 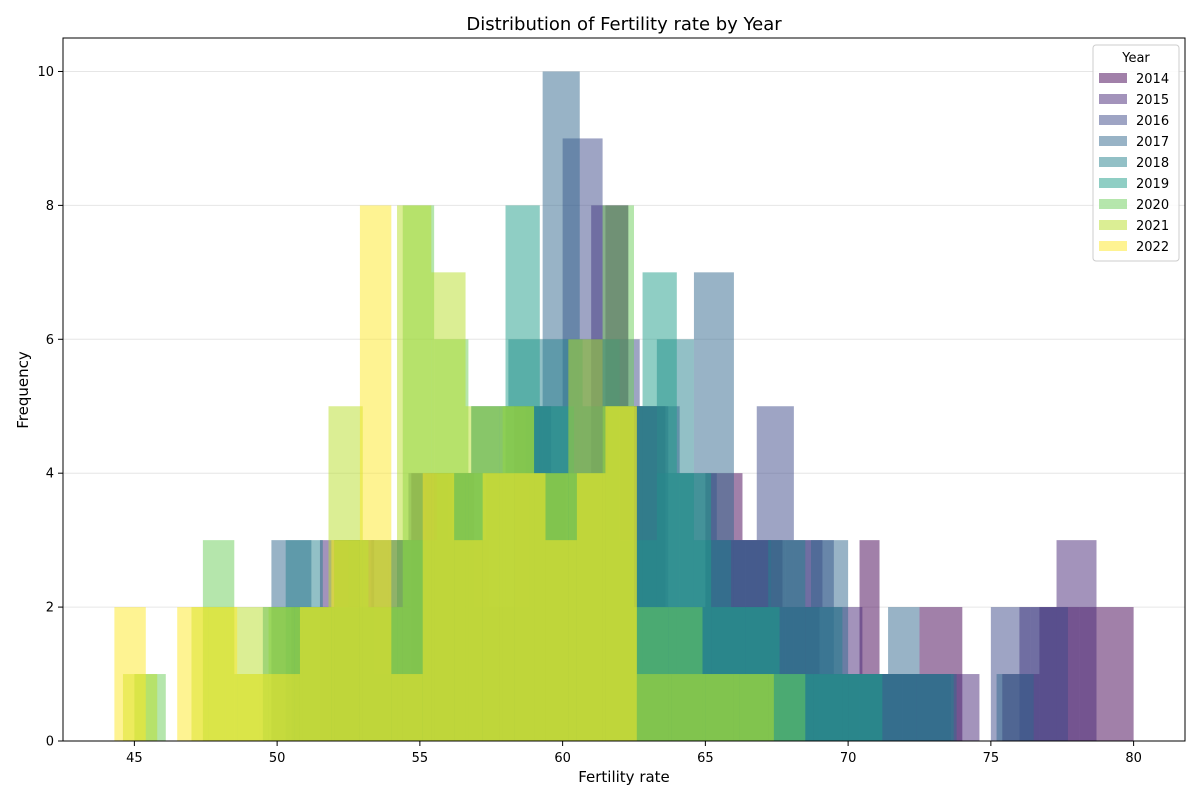 What do you see at coordinates (1113, 120) in the screenshot?
I see `legend-swatch-2016` at bounding box center [1113, 120].